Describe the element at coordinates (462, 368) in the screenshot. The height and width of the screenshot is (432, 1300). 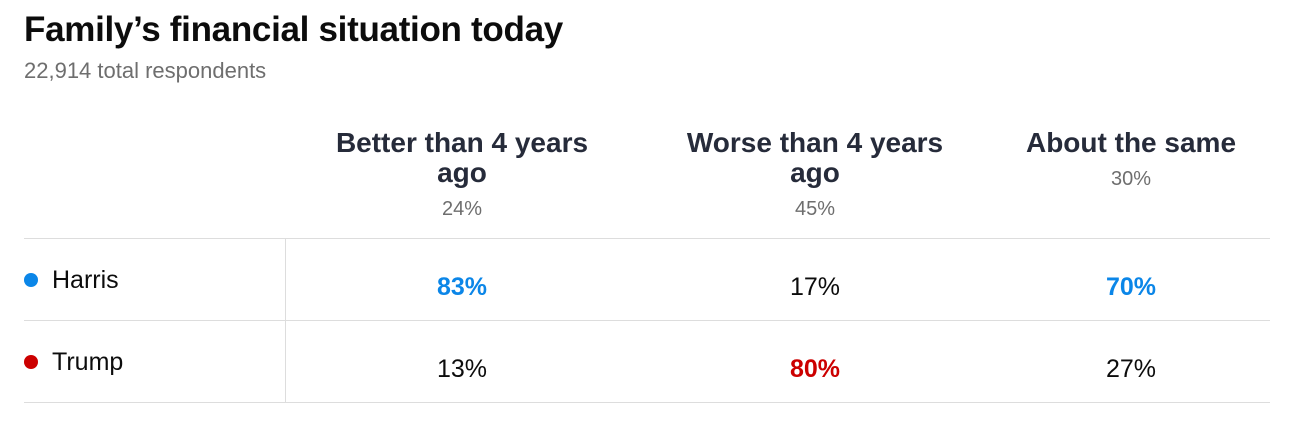
I see `cell-trump-better: 13%` at that location.